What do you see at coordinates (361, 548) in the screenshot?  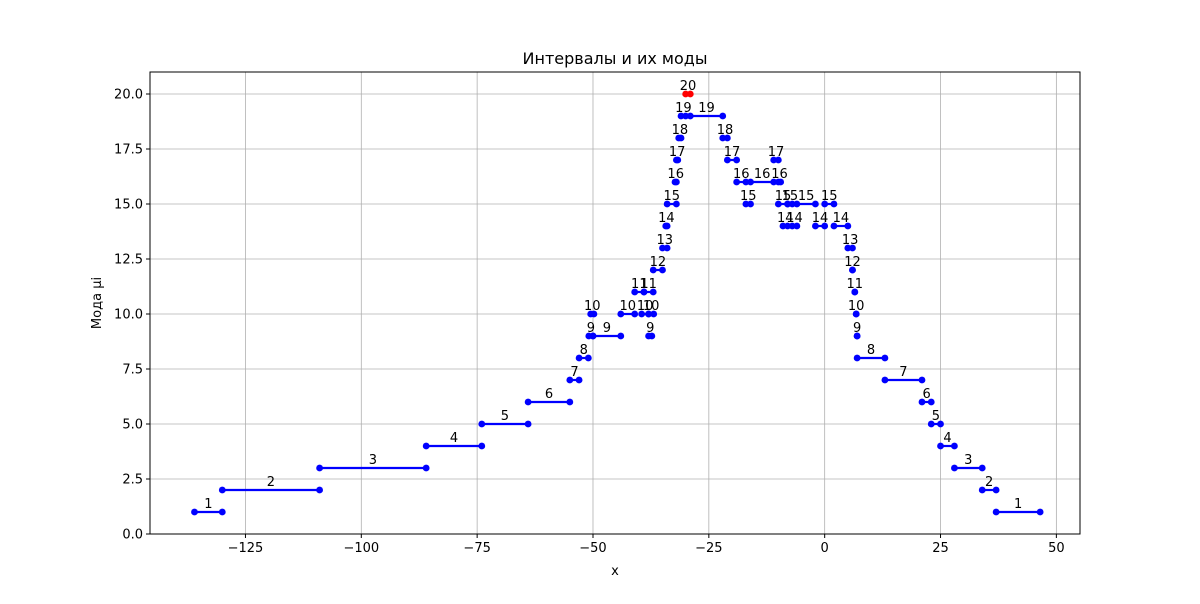 I see `x-tick-label: −100` at bounding box center [361, 548].